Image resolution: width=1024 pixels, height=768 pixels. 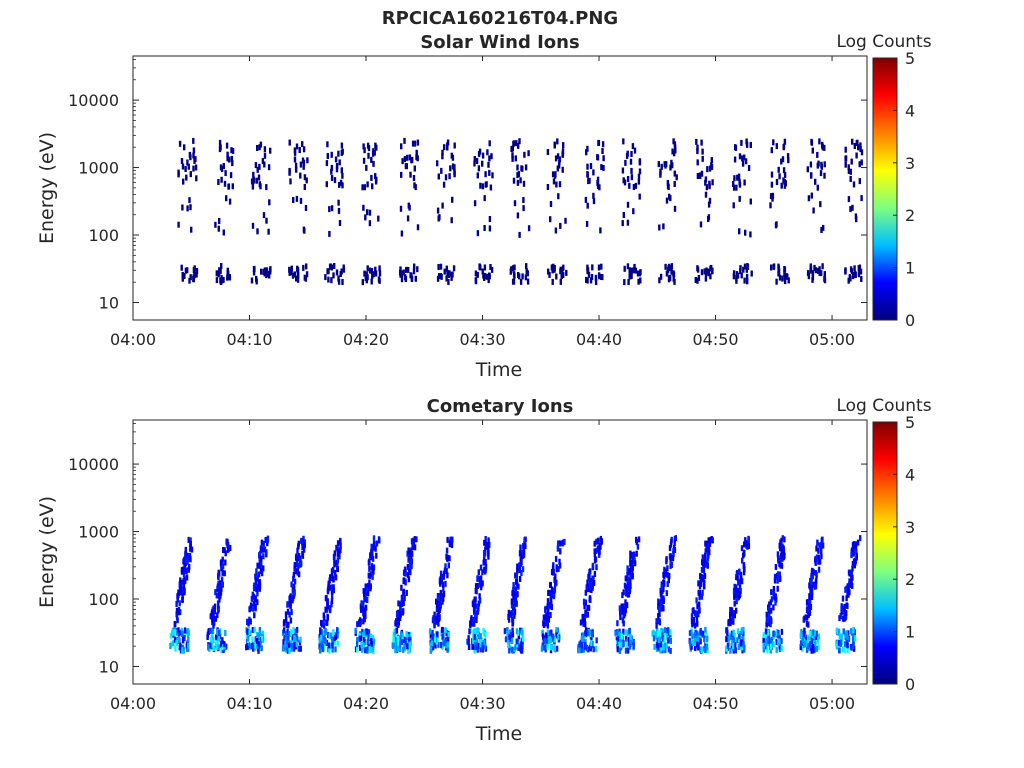 What do you see at coordinates (910, 163) in the screenshot?
I see `colorbar-tick-label: 3` at bounding box center [910, 163].